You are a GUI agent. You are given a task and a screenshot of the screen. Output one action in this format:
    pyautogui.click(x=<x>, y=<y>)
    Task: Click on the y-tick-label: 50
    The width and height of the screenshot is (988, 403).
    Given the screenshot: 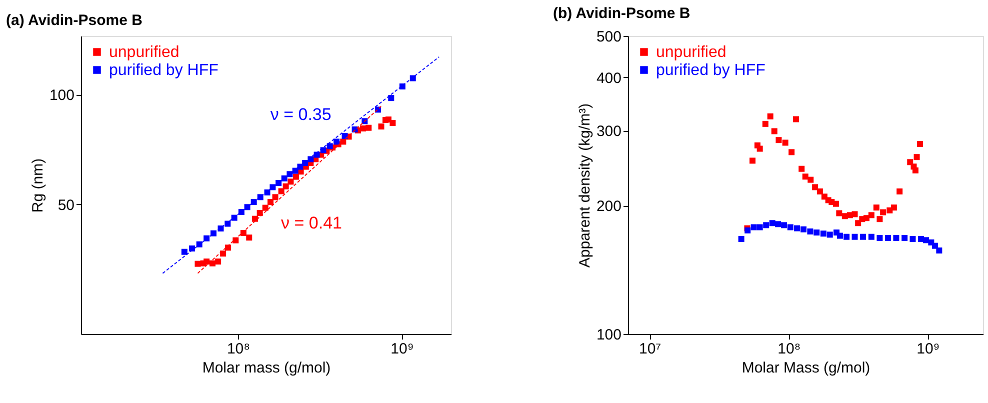 What is the action you would take?
    pyautogui.click(x=66, y=205)
    